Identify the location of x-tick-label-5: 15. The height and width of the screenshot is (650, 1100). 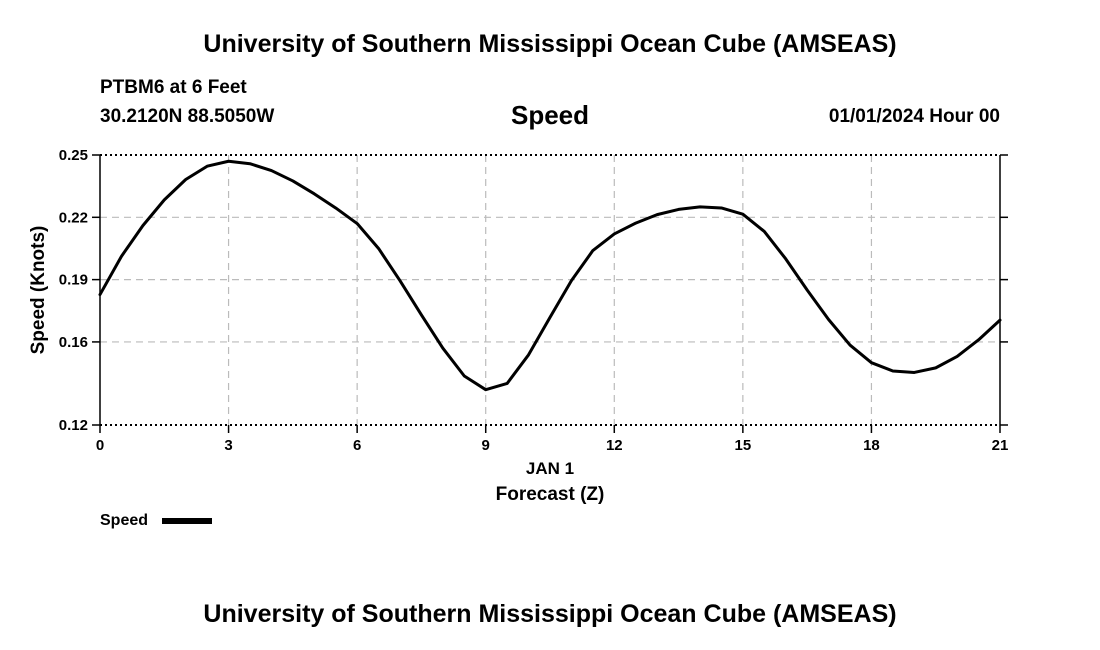
(743, 445).